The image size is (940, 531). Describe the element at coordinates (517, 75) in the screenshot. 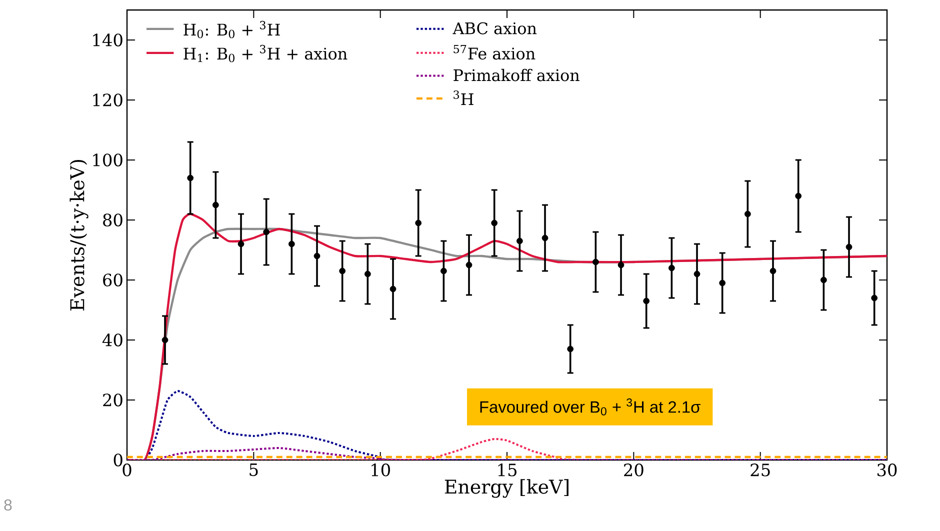

I see `legend-label: Primakoff axion` at that location.